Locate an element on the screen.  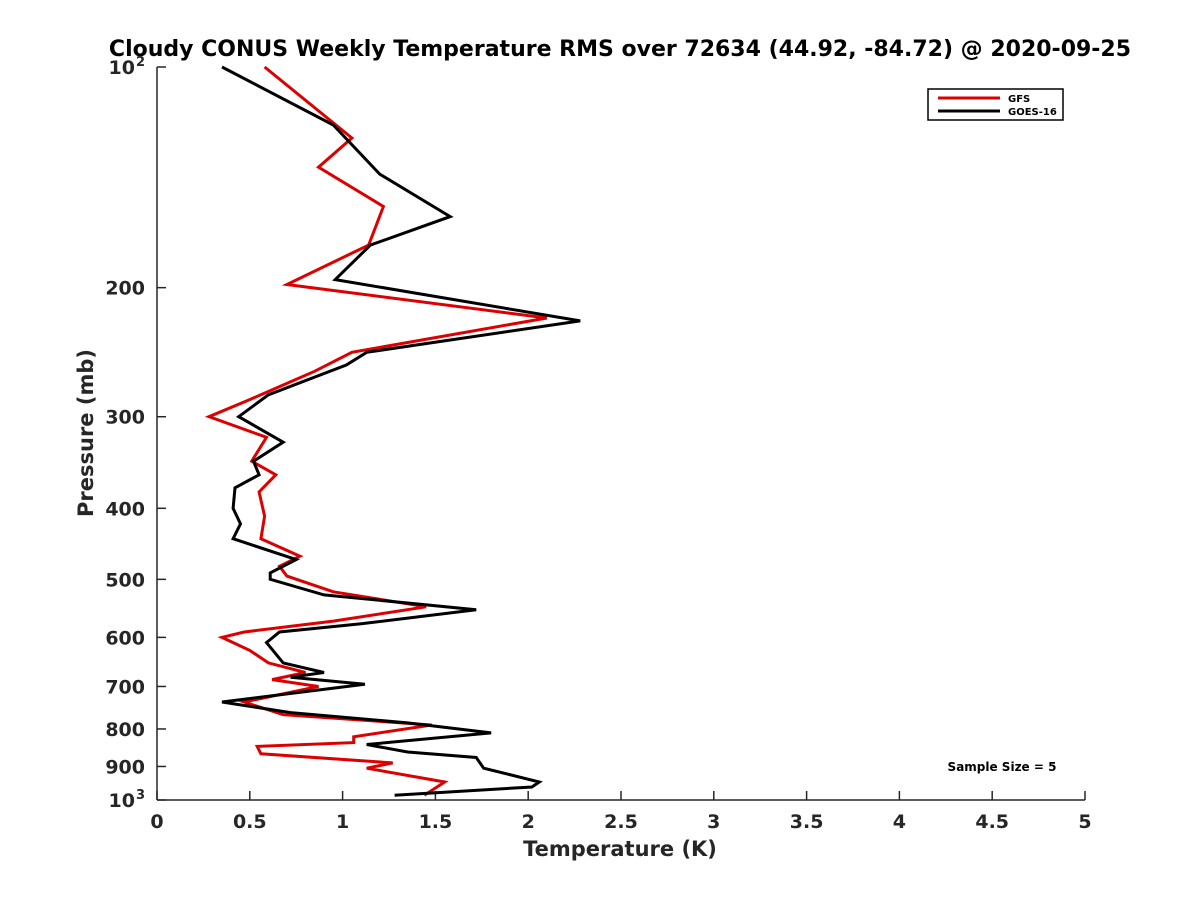
x-tick-label: 5 is located at coordinates (1084, 822).